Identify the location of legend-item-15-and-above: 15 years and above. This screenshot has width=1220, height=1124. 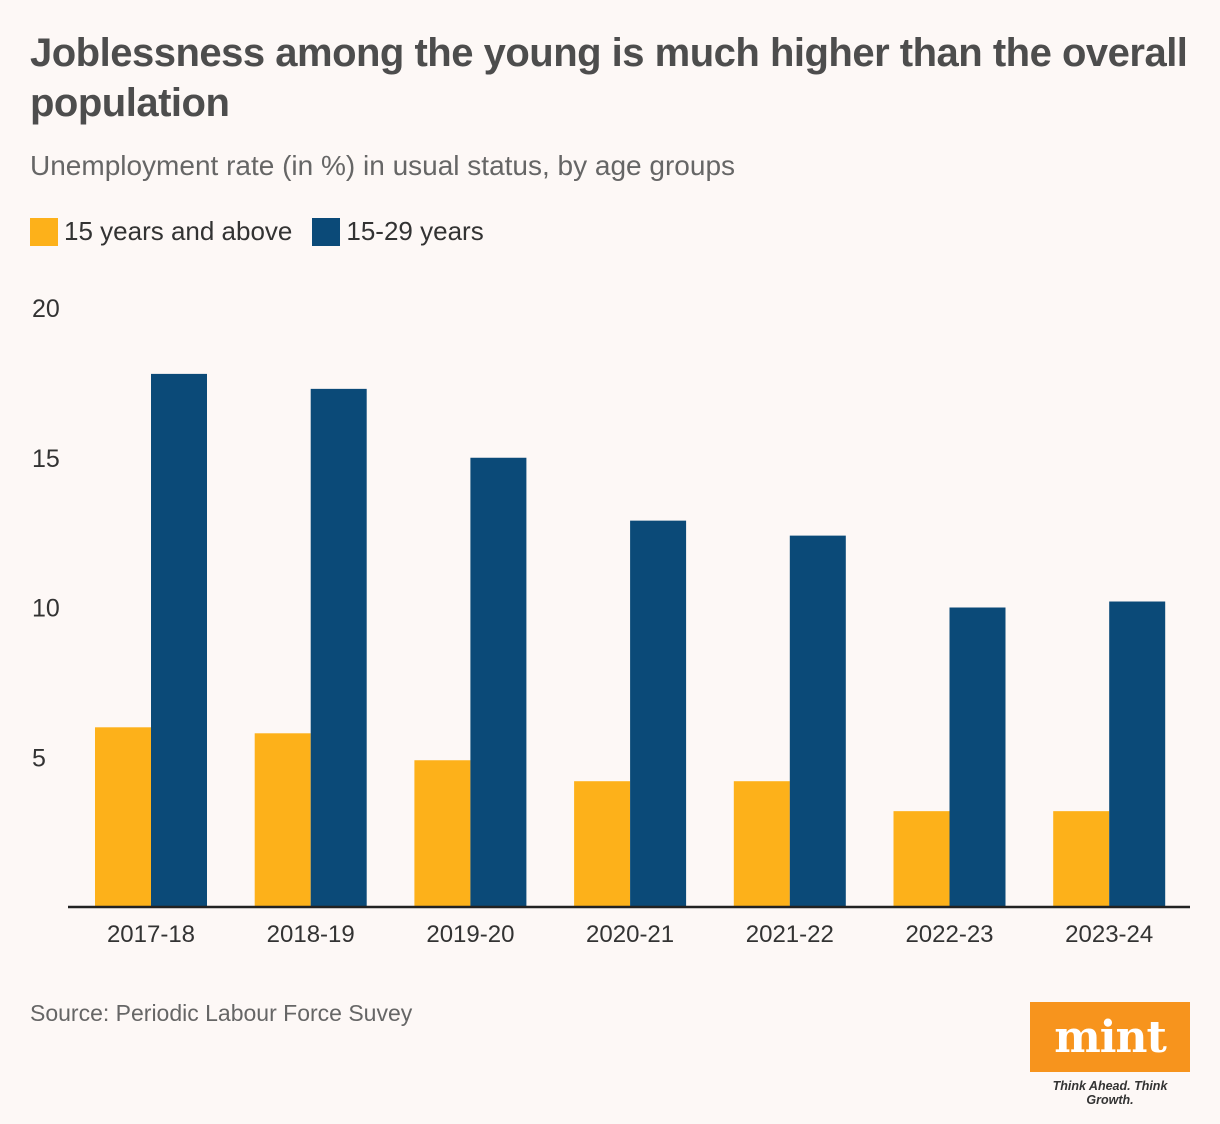
(161, 231).